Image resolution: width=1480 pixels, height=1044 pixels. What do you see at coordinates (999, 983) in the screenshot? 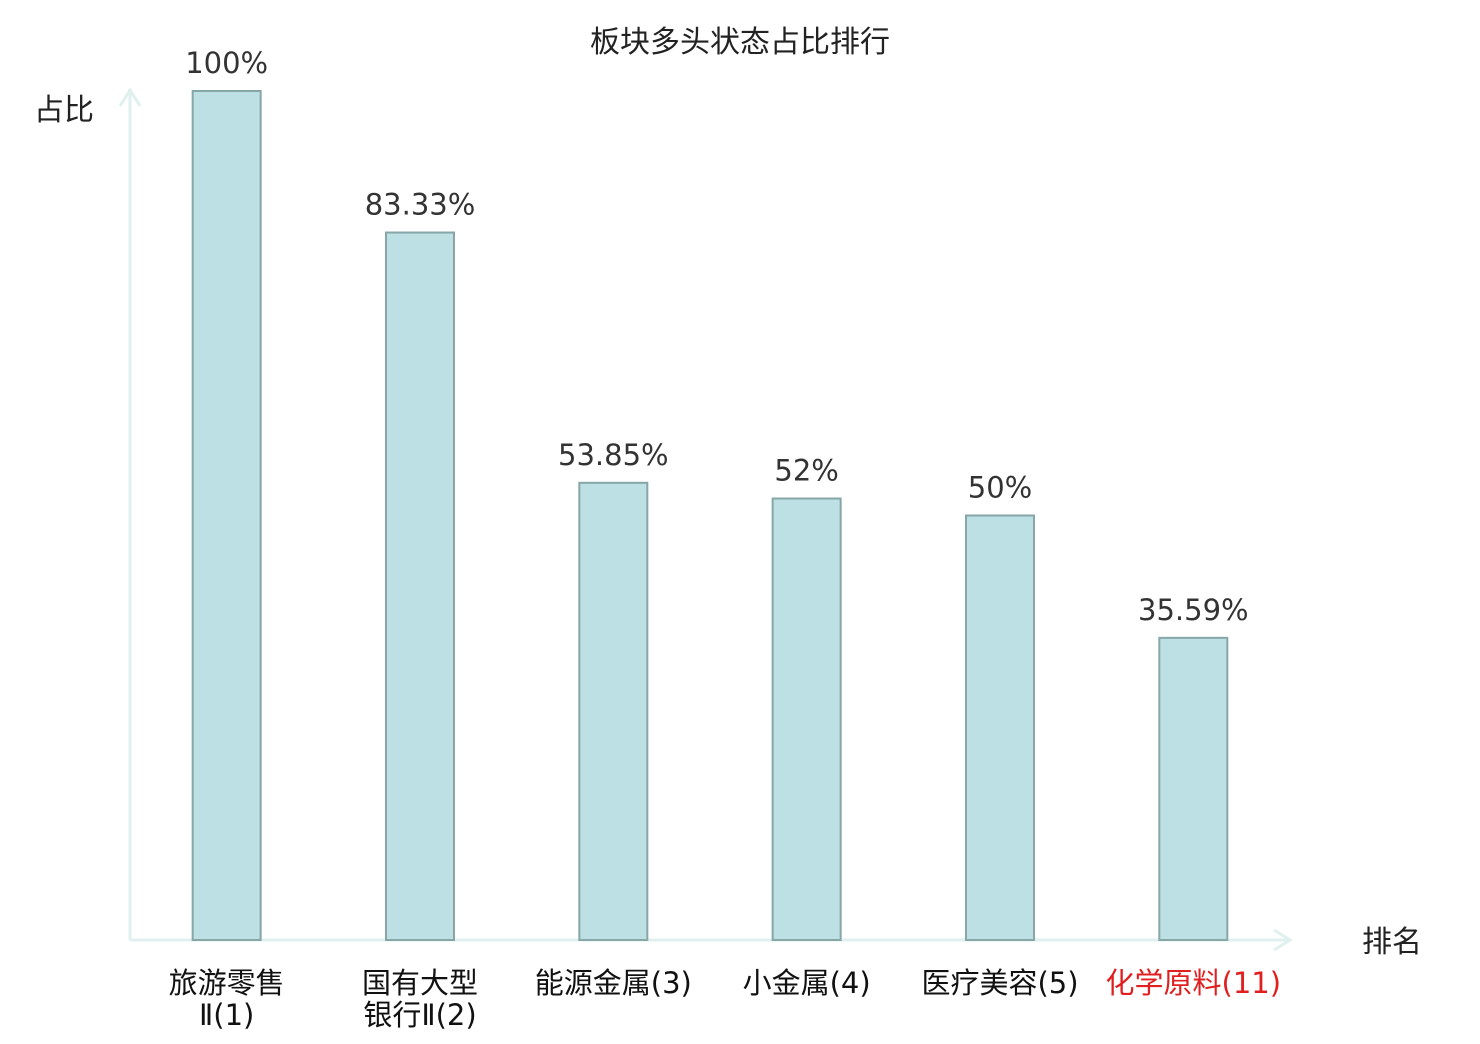
I see `category-label: 医疗美容(5)` at bounding box center [999, 983].